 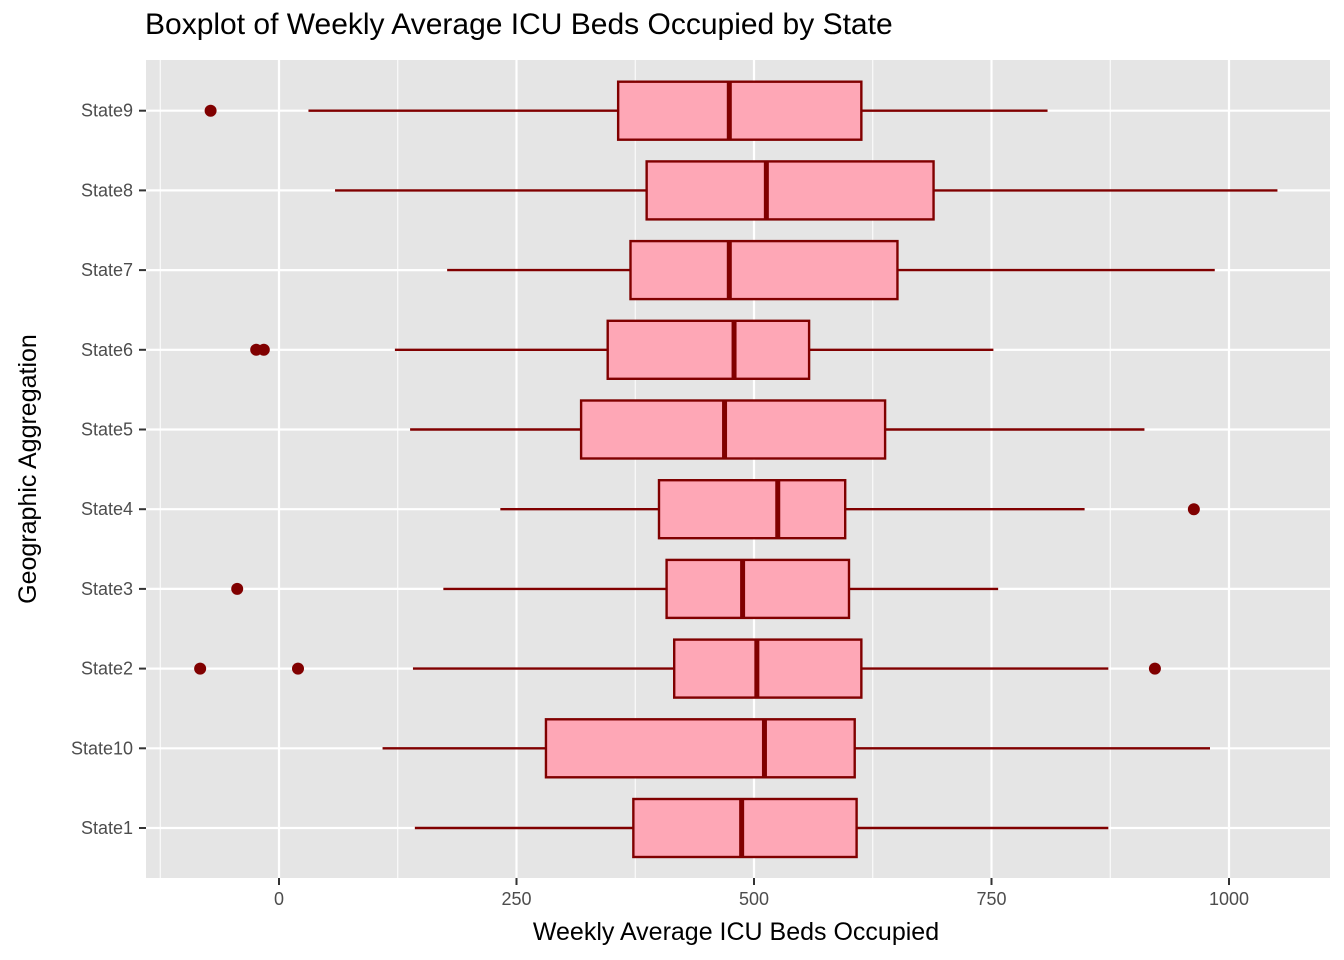 I want to click on box-state10, so click(x=796, y=748).